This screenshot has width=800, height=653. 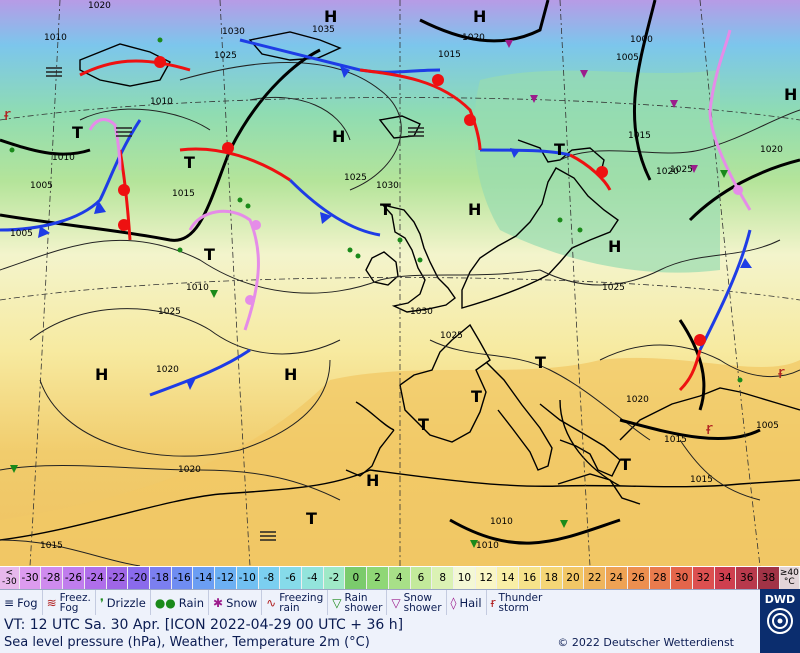 I want to click on legend-hail: ◊ Hail, so click(x=467, y=603).